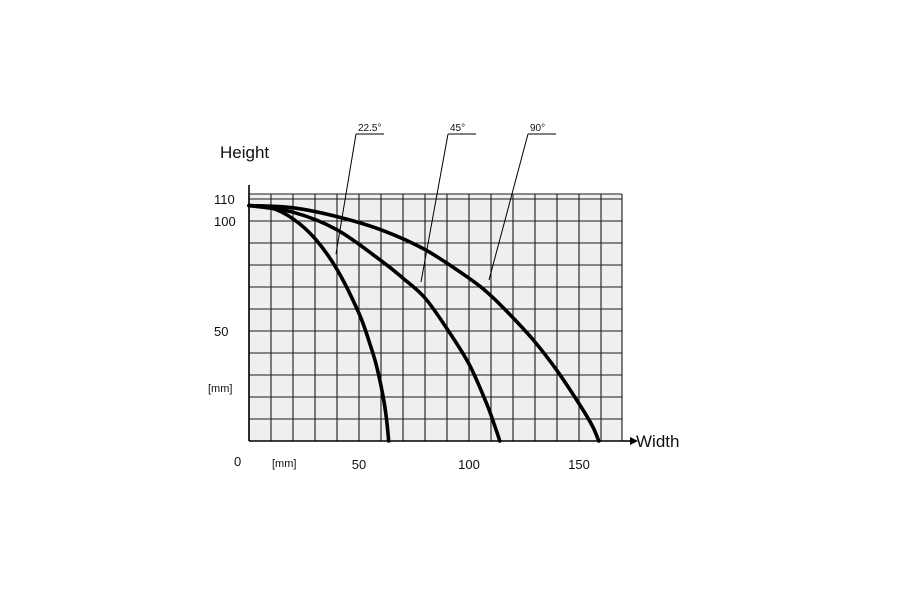  I want to click on x-tick-label: 150, so click(579, 464).